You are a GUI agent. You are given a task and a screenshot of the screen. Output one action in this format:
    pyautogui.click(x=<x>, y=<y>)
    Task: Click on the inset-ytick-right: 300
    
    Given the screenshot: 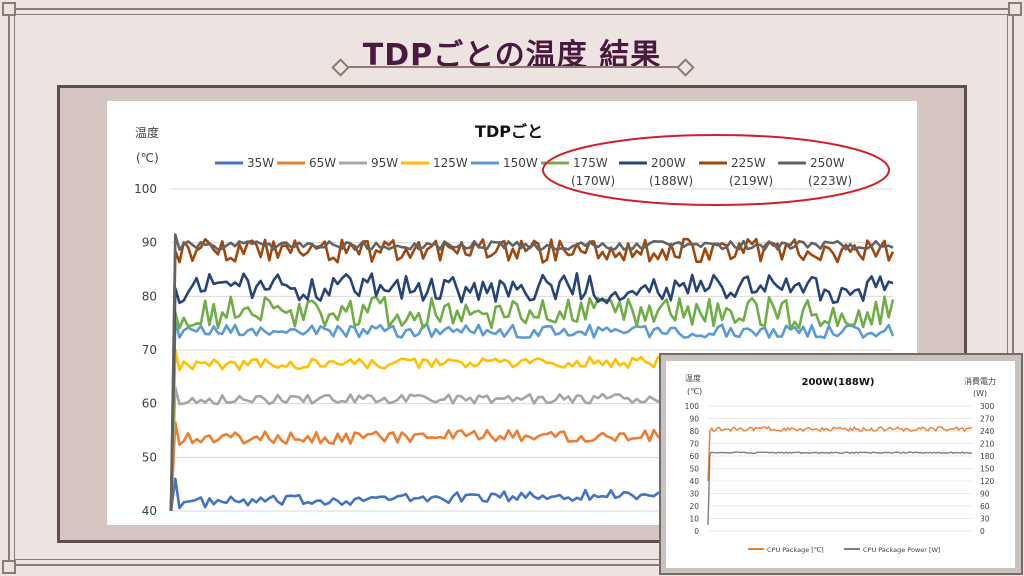 What is the action you would take?
    pyautogui.click(x=987, y=406)
    